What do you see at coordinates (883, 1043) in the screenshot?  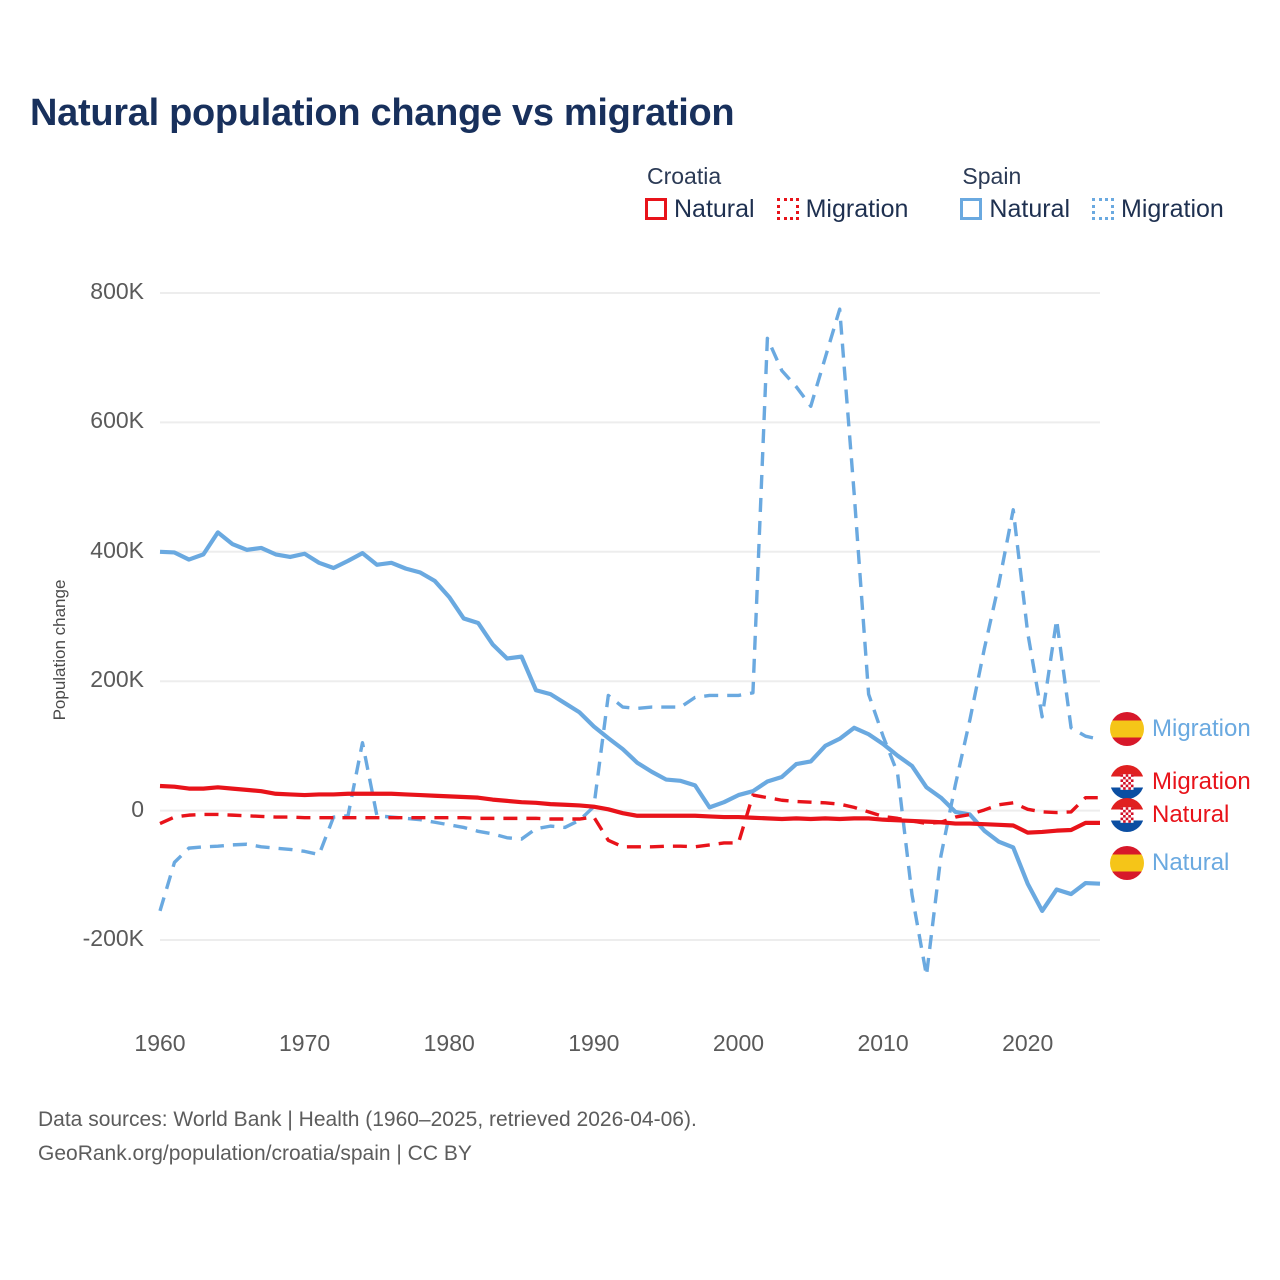 I see `x-tick-label: 2010` at bounding box center [883, 1043].